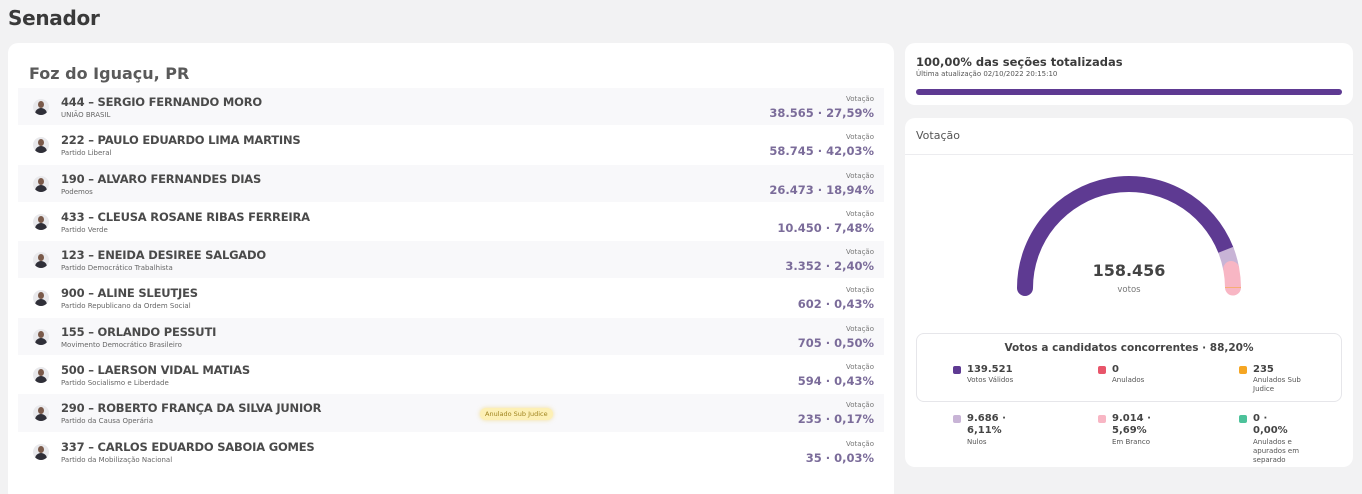 The width and height of the screenshot is (1362, 494). Describe the element at coordinates (121, 344) in the screenshot. I see `candidate-party: Movimento Democrático Brasileiro` at that location.